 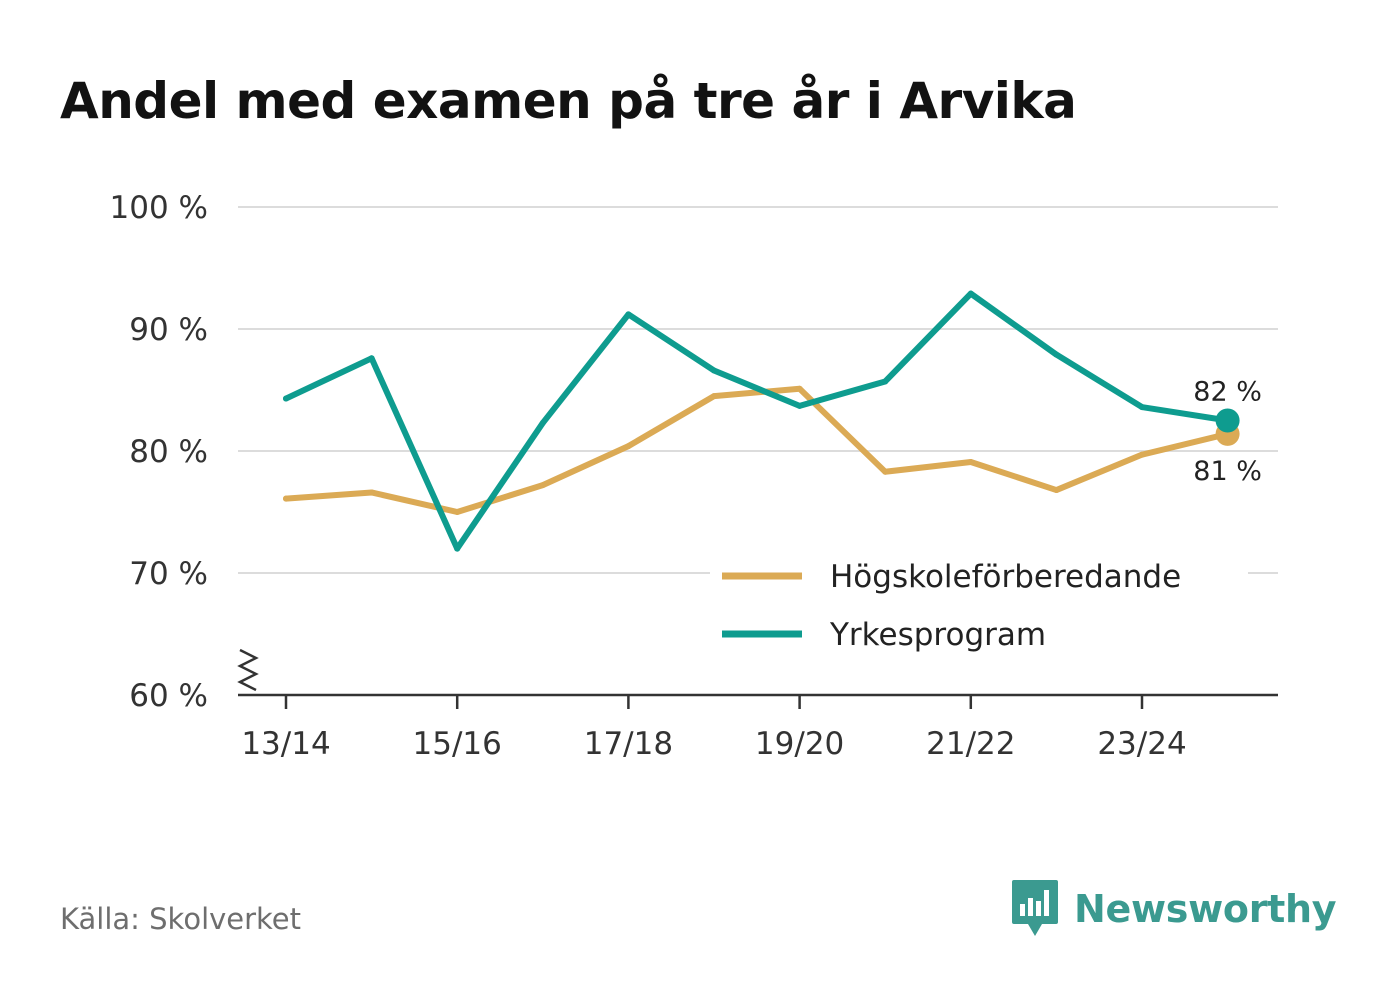 What do you see at coordinates (1227, 471) in the screenshot?
I see `end-label-hogskole: 81 %` at bounding box center [1227, 471].